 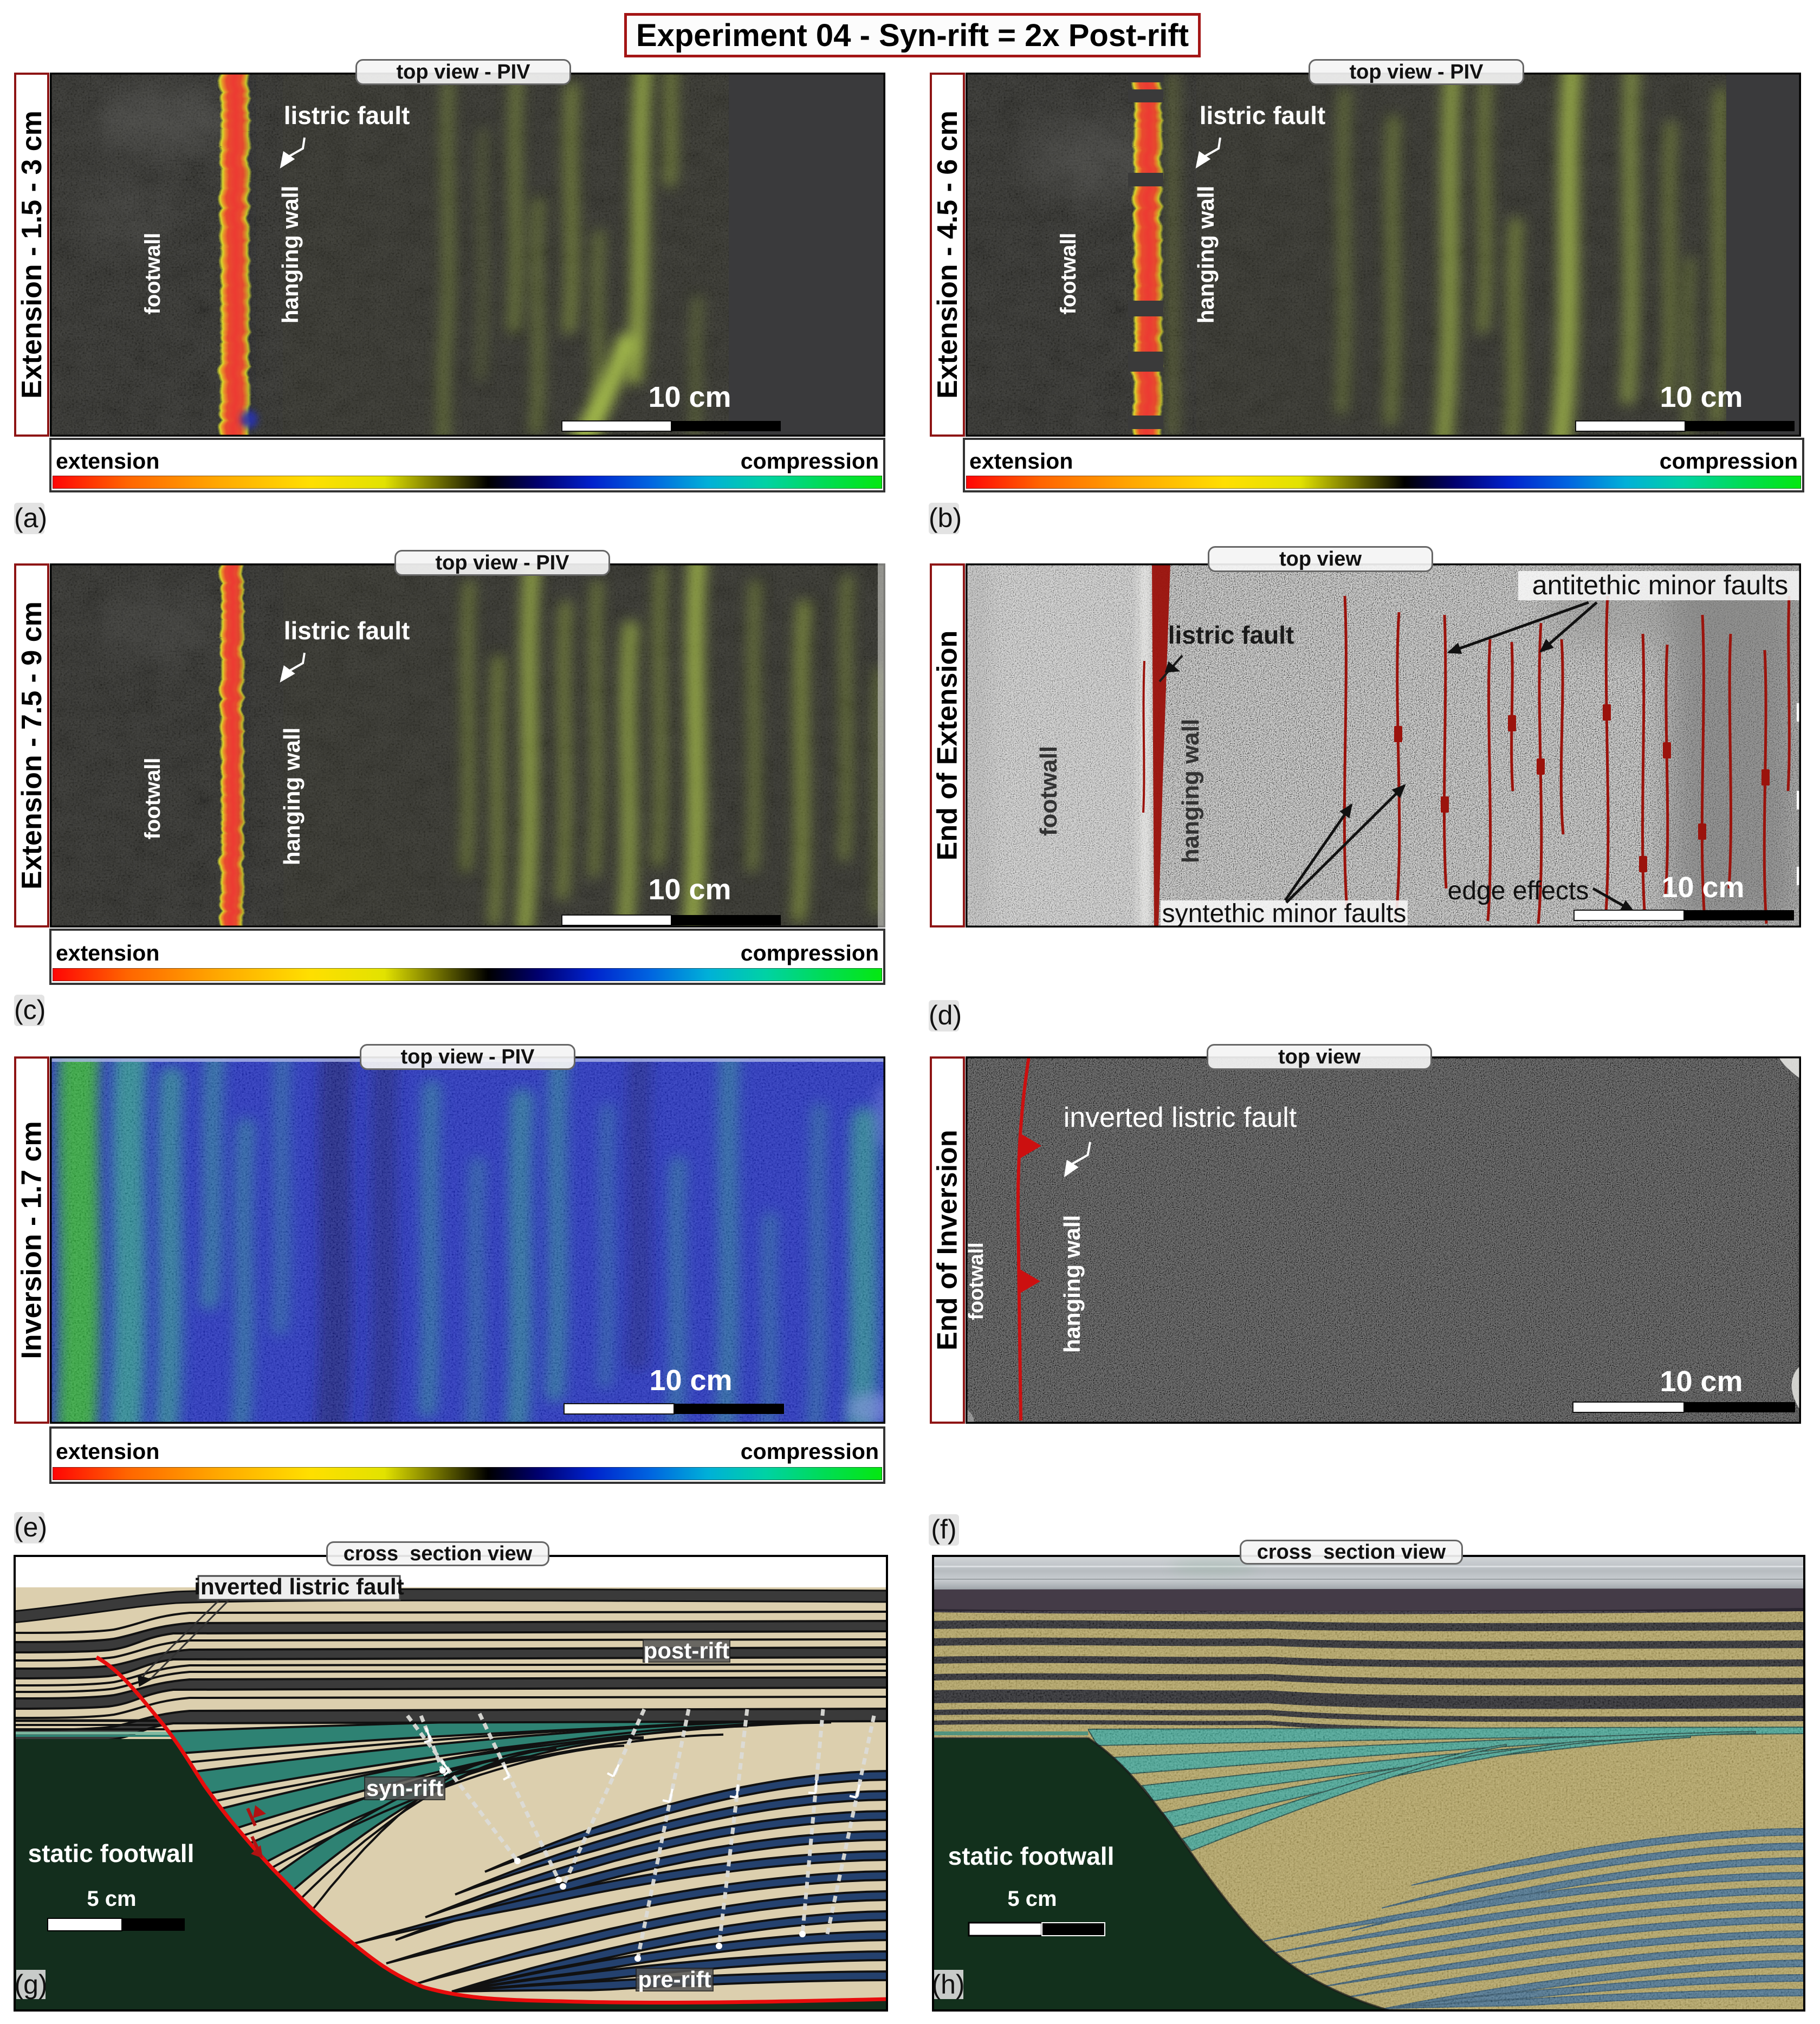 What do you see at coordinates (687, 1650) in the screenshot?
I see `svg-text: post-rift` at bounding box center [687, 1650].